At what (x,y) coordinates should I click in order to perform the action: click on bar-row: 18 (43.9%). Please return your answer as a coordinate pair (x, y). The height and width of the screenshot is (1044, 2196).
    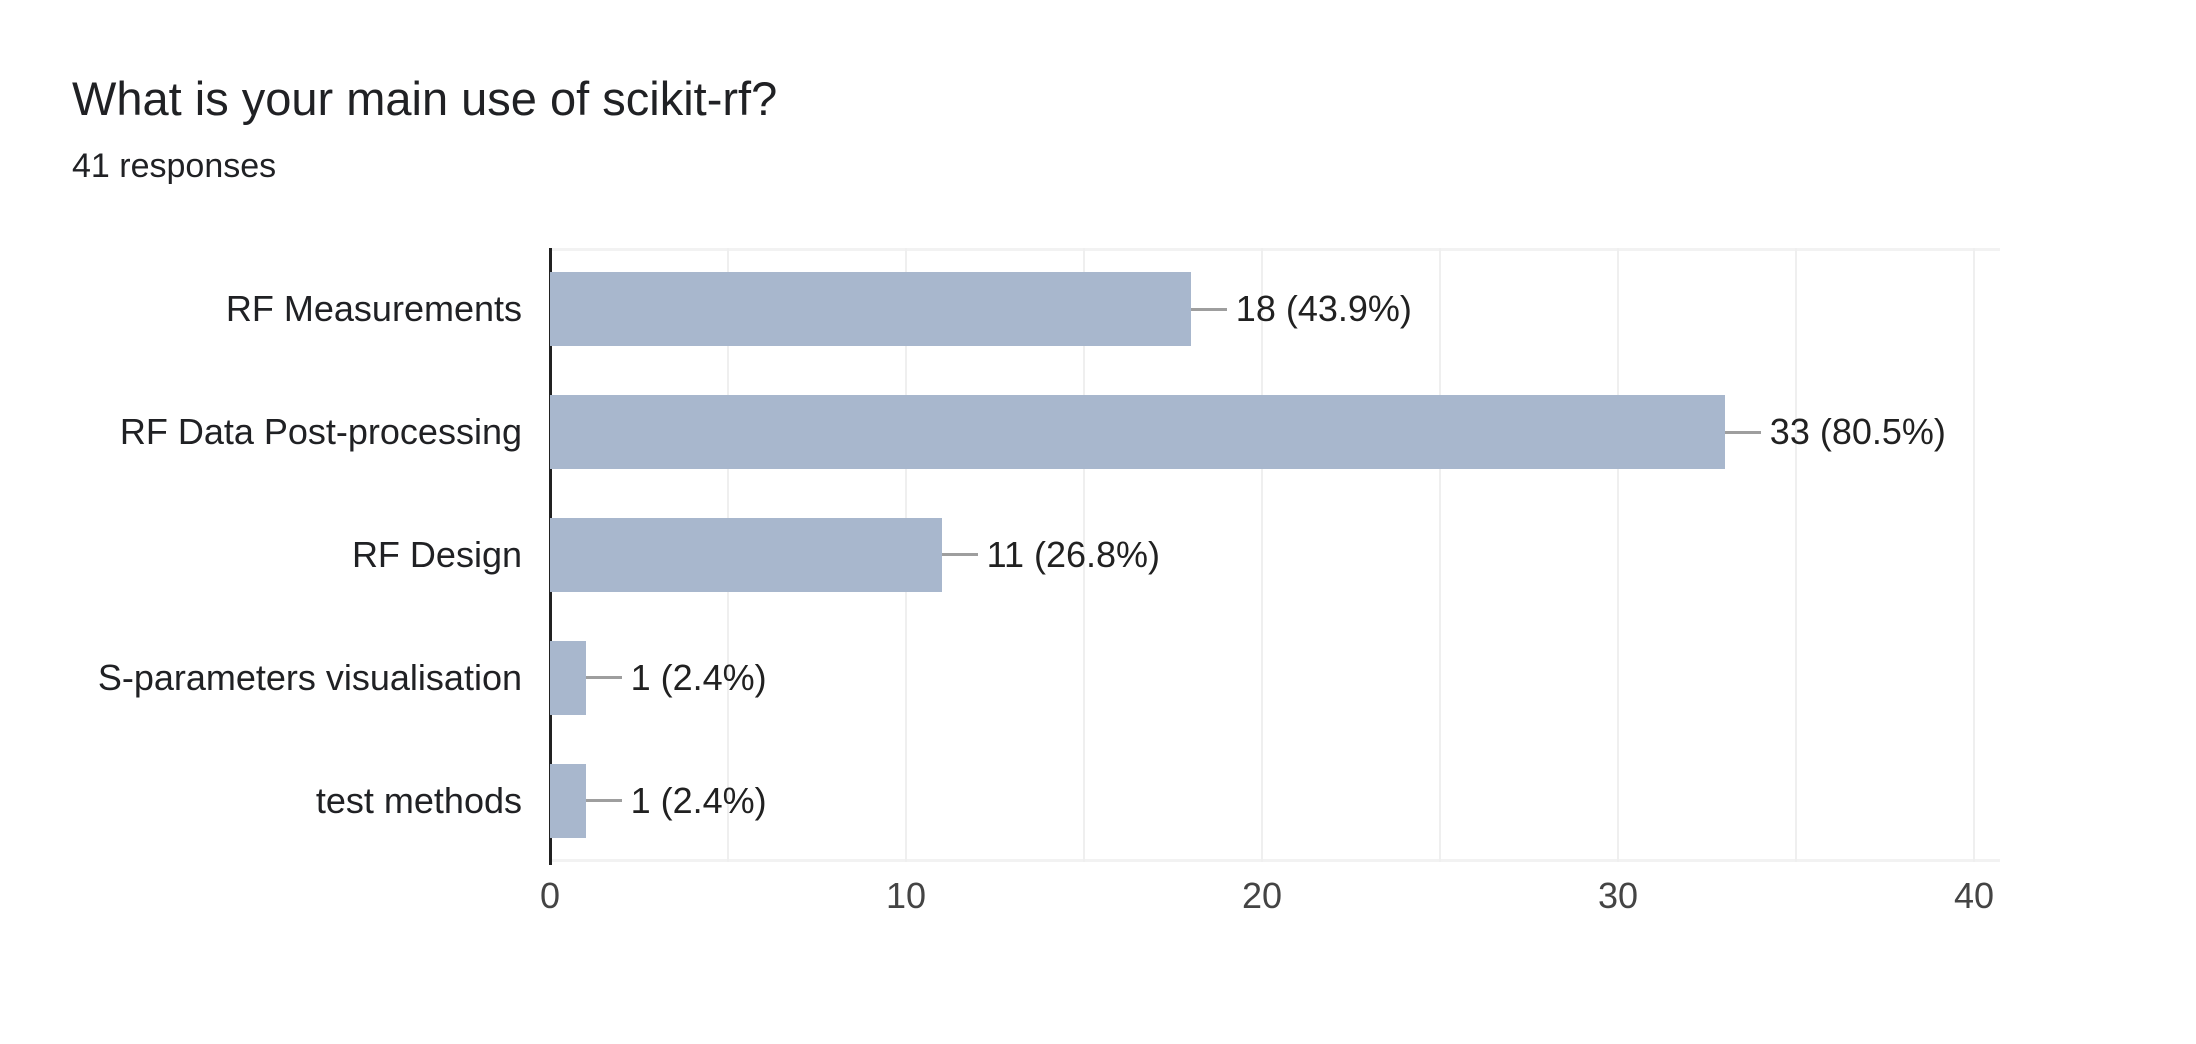
    Looking at the image, I should click on (1275, 309).